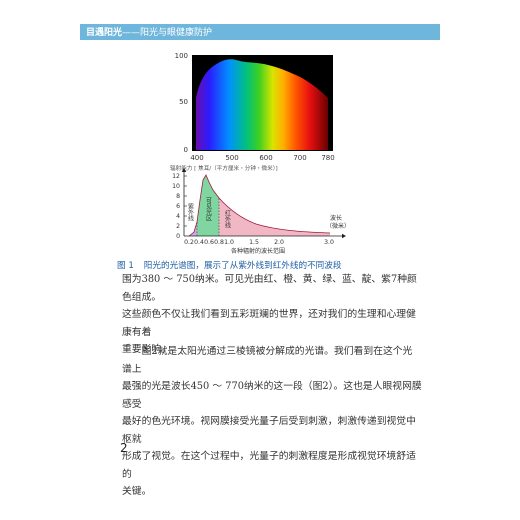  Describe the element at coordinates (274, 217) in the screenshot. I see `infrared-region` at that location.